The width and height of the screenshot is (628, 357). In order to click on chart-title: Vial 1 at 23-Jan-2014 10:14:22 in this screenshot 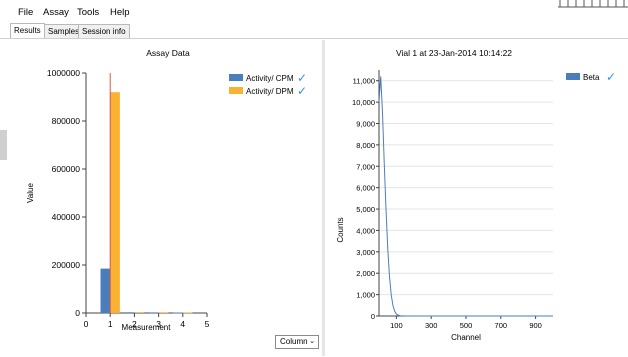, I will do `click(454, 53)`.